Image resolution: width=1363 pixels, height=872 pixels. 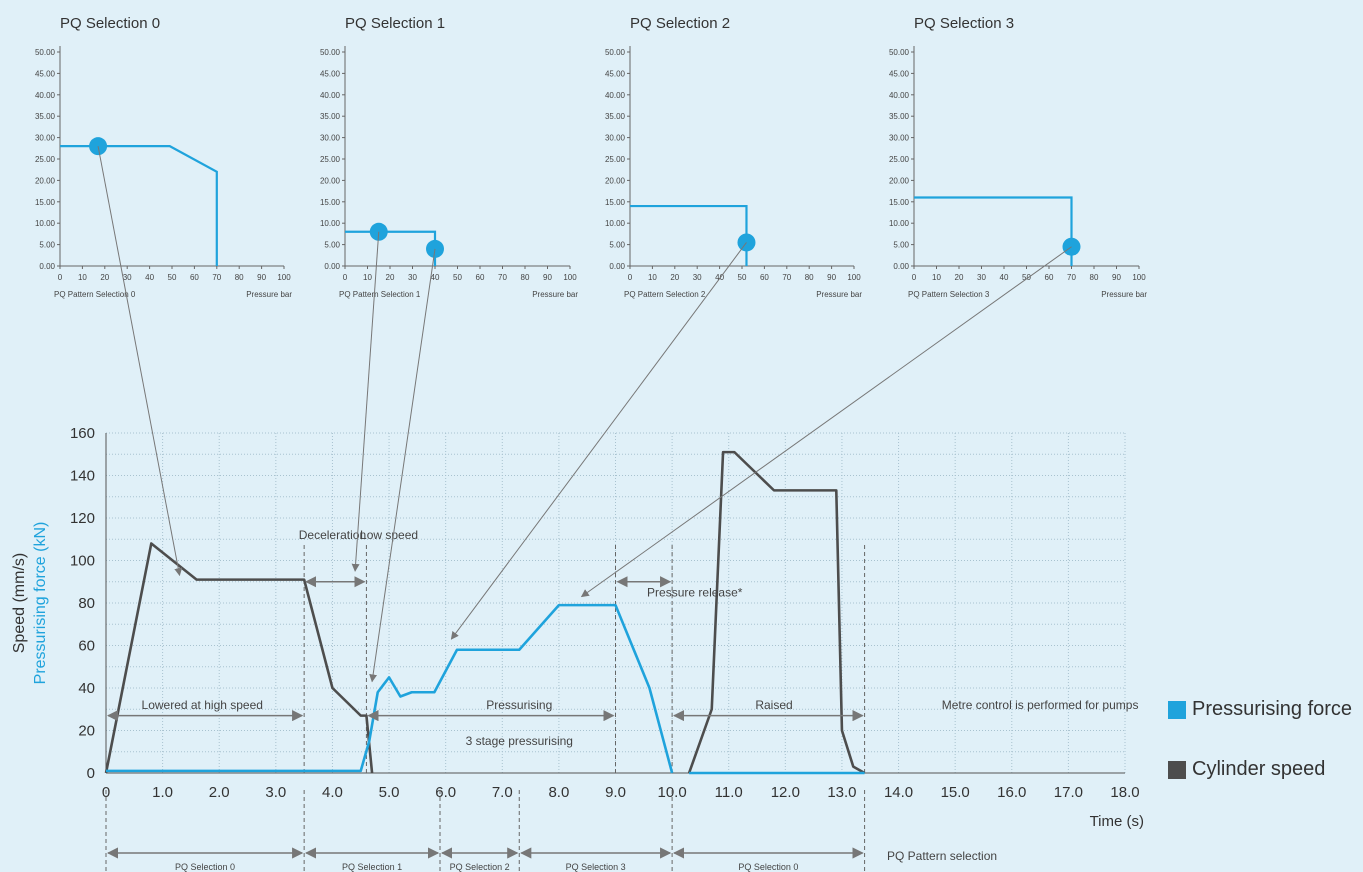 I want to click on y-tick-label: 140, so click(x=82, y=476).